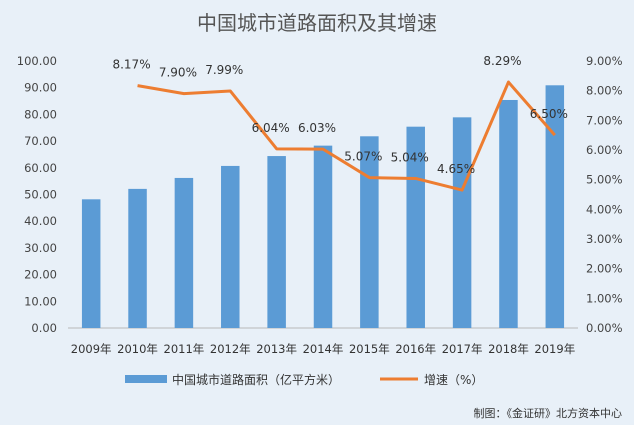 The image size is (634, 425). What do you see at coordinates (410, 157) in the screenshot?
I see `line-data-label: 5.04%` at bounding box center [410, 157].